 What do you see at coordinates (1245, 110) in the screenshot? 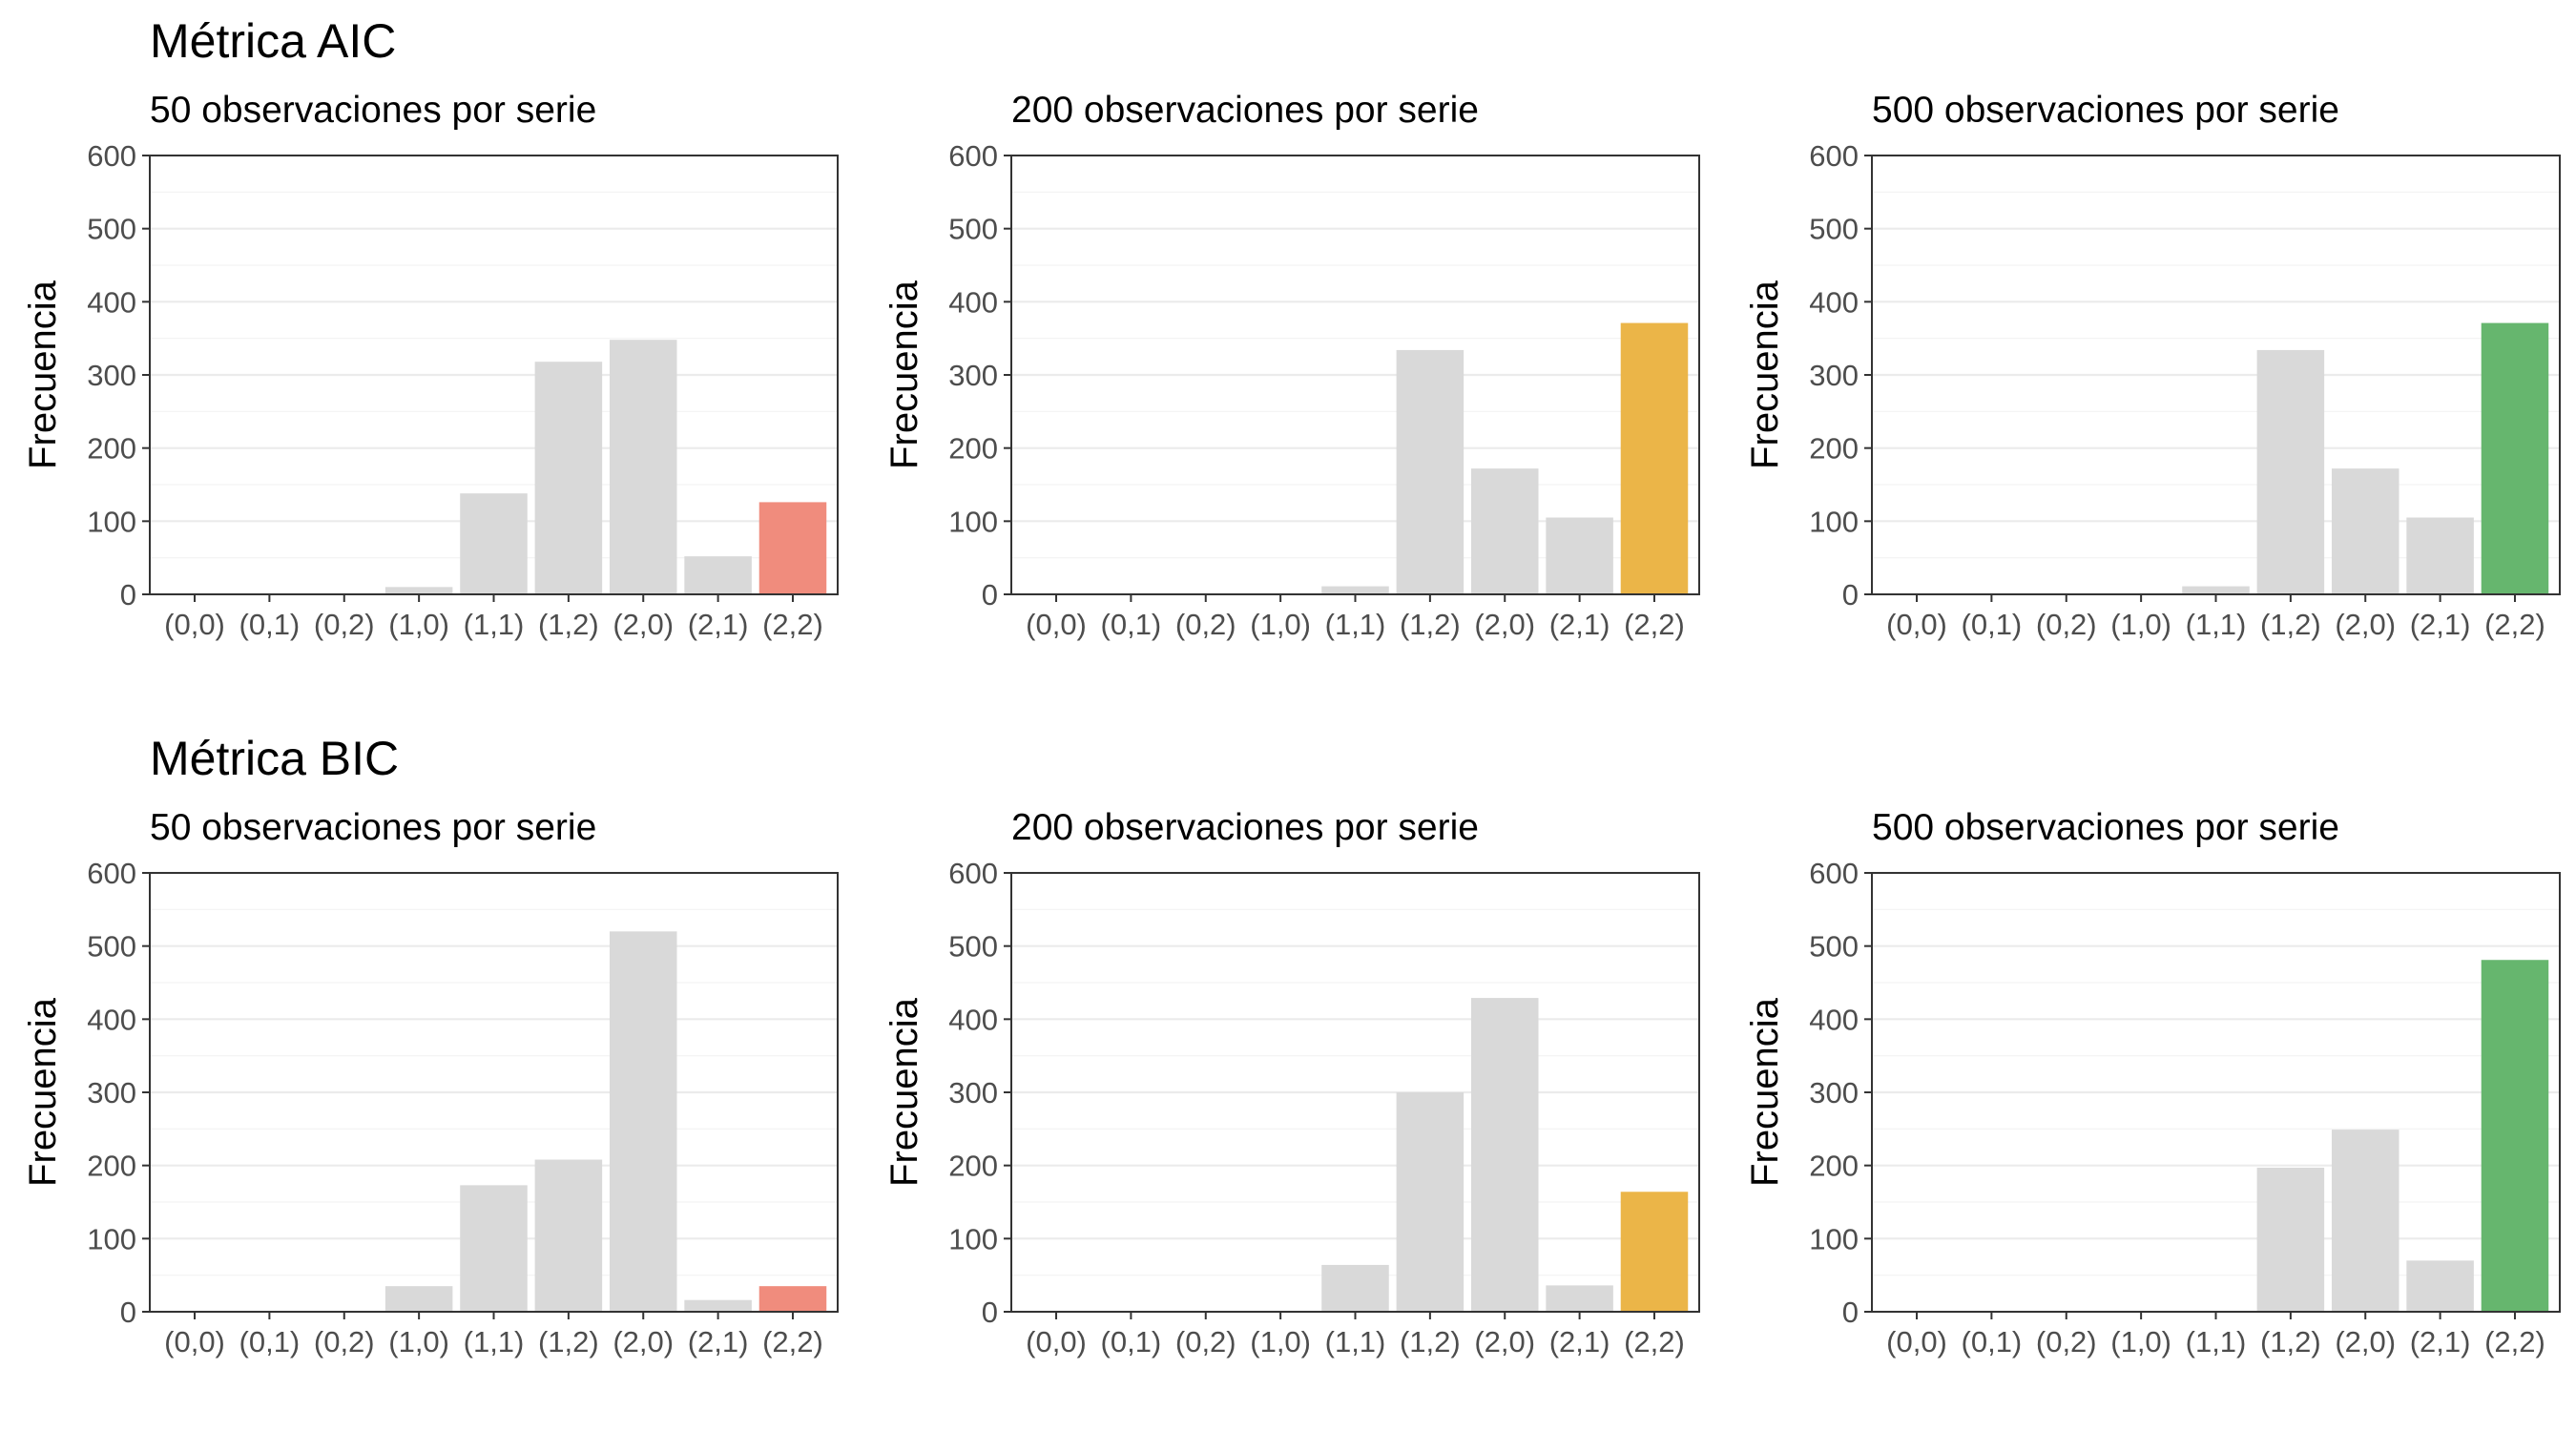
I see `panel-subtitle: 200 observaciones por serie` at bounding box center [1245, 110].